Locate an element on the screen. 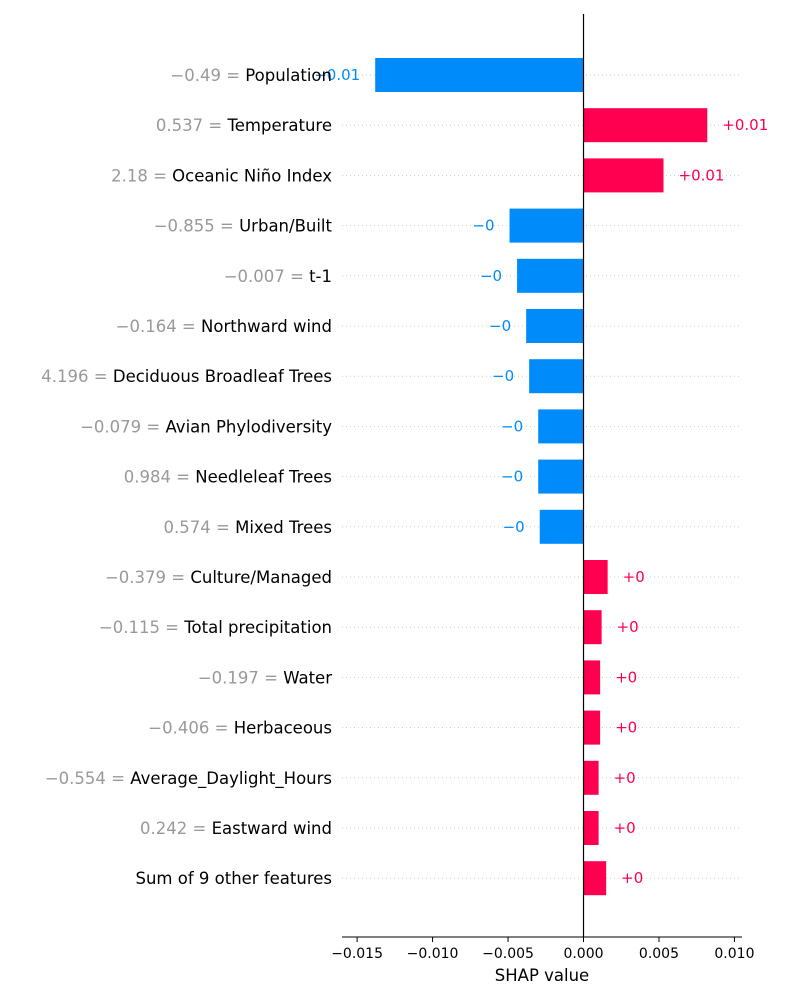 This screenshot has width=800, height=1000. feature-name: Water is located at coordinates (307, 677).